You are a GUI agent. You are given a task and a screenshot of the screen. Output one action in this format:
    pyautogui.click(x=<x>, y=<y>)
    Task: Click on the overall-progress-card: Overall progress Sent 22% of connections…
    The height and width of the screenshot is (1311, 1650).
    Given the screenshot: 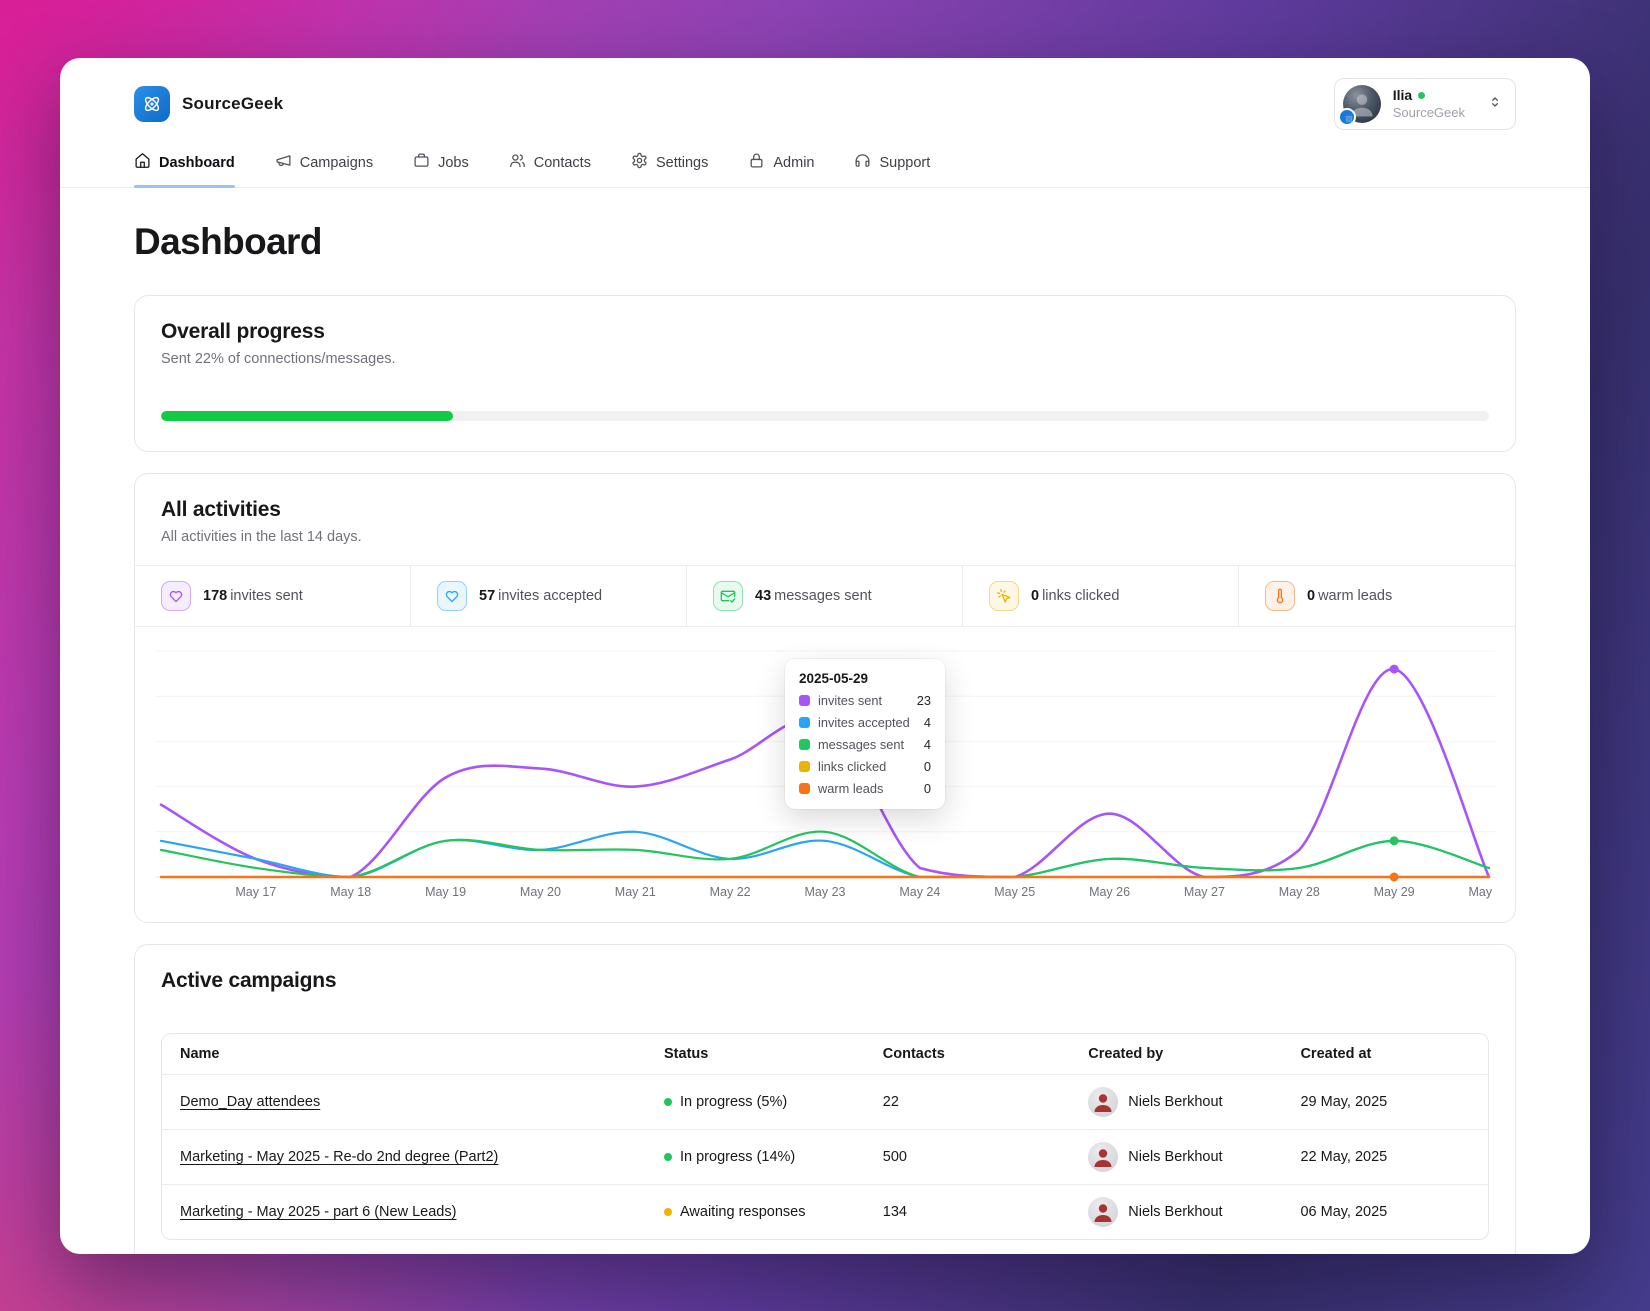 What is the action you would take?
    pyautogui.click(x=825, y=373)
    